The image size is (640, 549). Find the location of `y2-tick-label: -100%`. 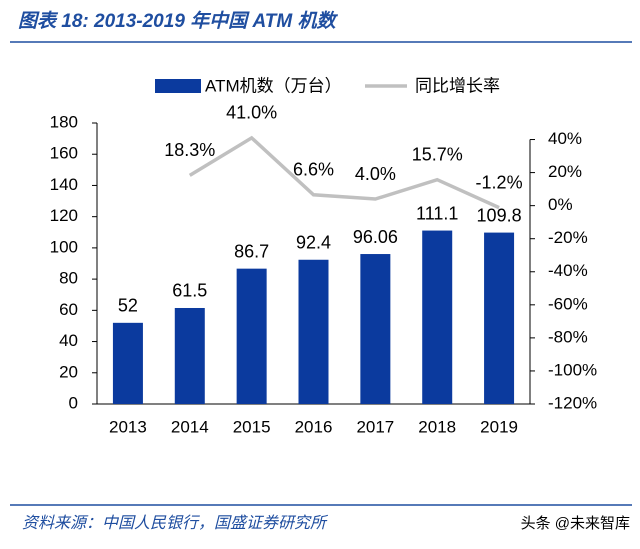

y2-tick-label: -100% is located at coordinates (572, 369).